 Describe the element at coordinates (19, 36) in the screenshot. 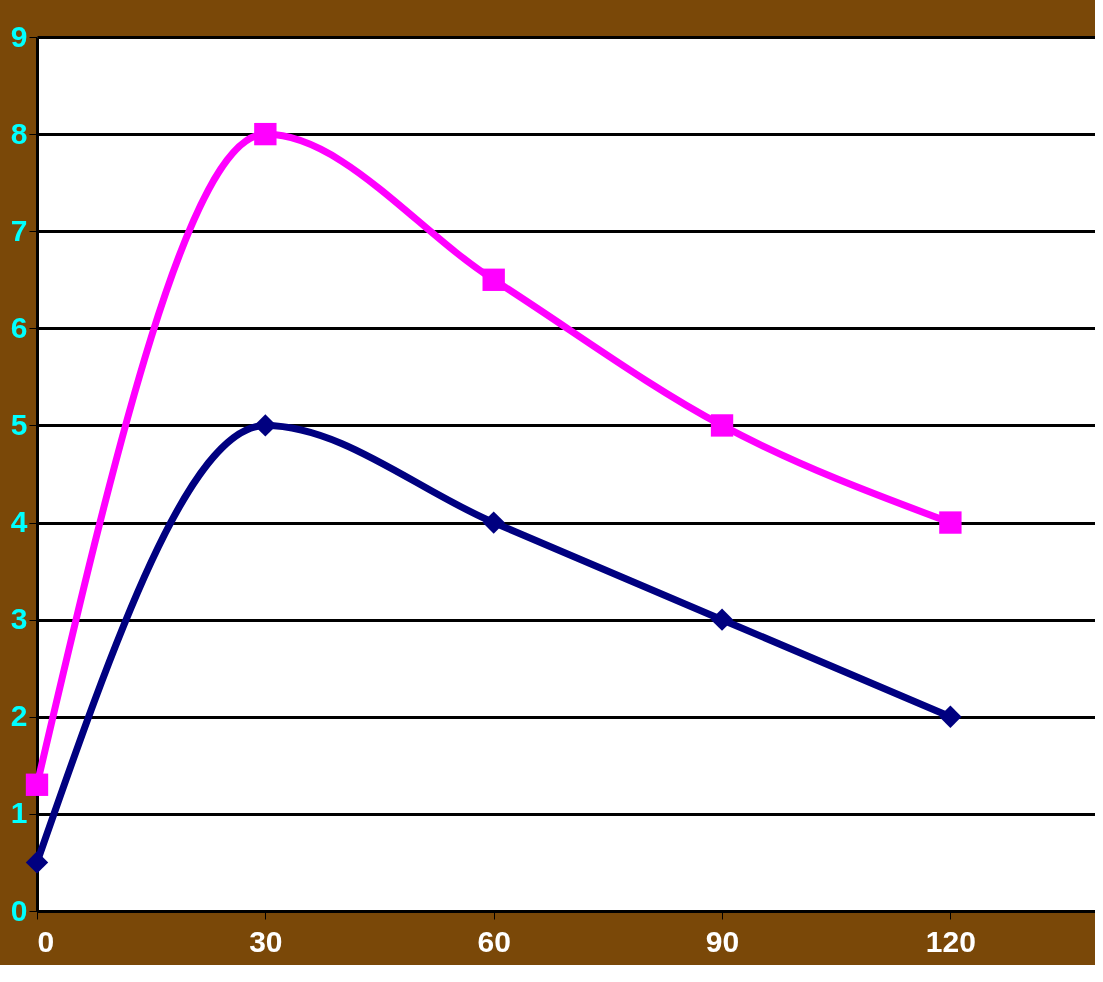

I see `y-tick-label: 9` at that location.